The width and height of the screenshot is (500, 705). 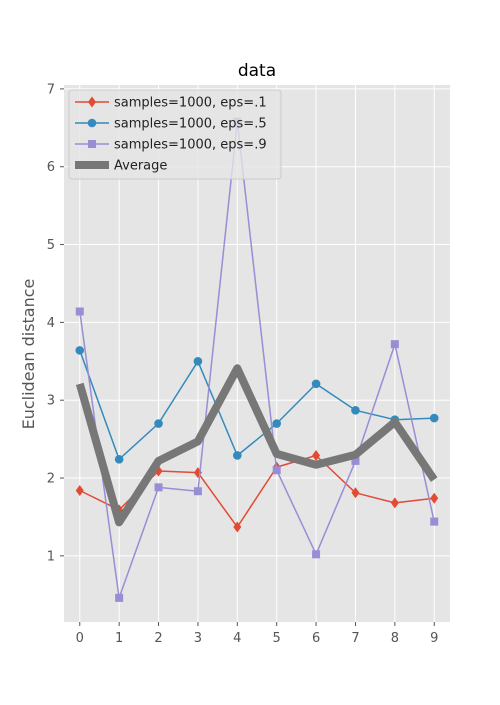 I want to click on x-tick-label: 0, so click(x=80, y=638).